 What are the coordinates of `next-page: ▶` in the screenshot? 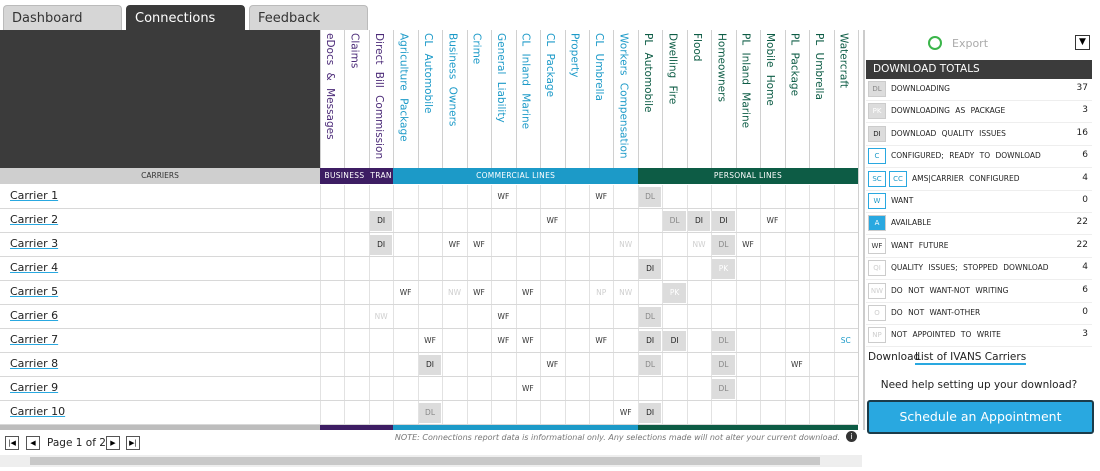 It's located at (113, 443).